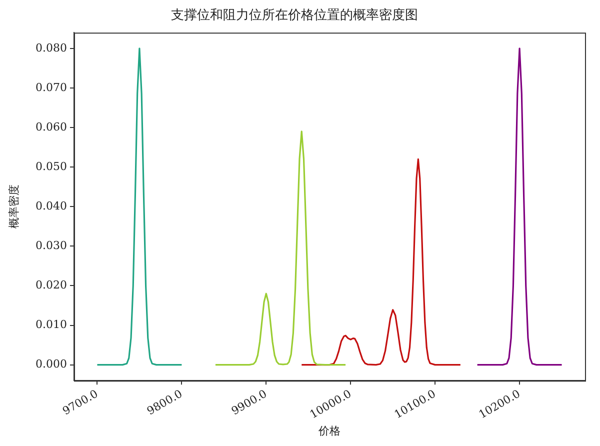 This screenshot has width=600, height=446. Describe the element at coordinates (329, 431) in the screenshot. I see `x-axis-title: 价格` at that location.